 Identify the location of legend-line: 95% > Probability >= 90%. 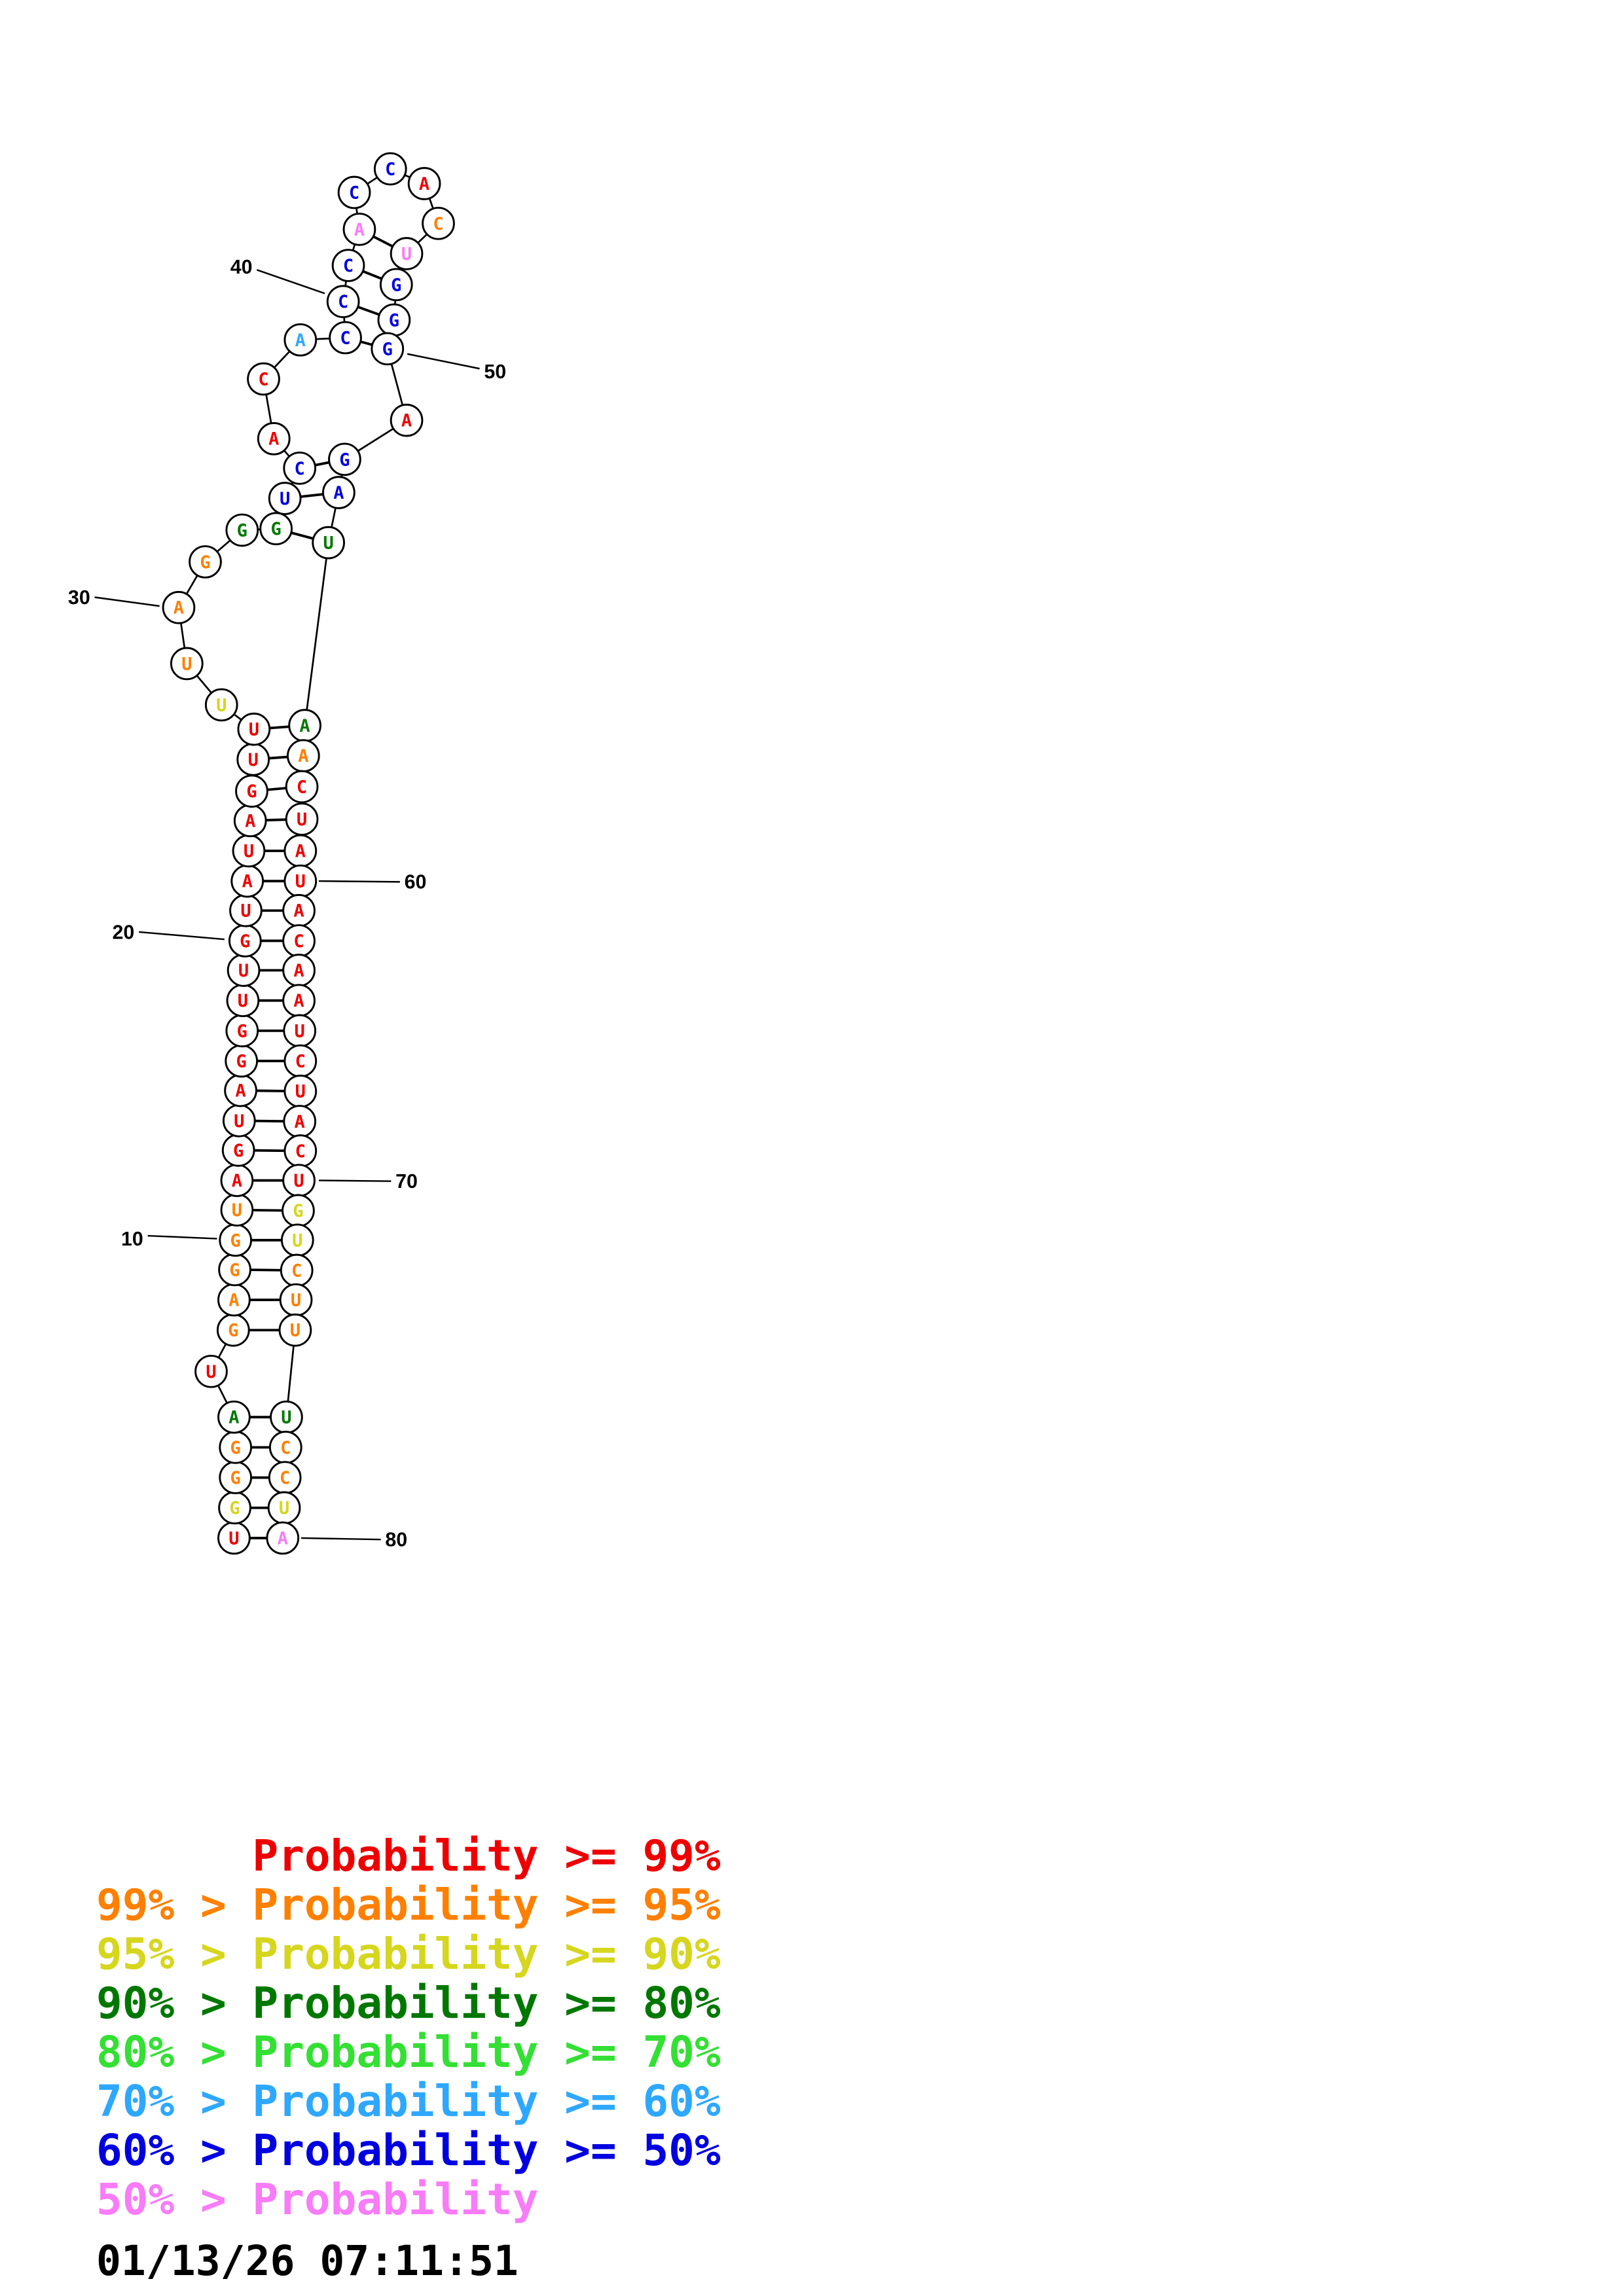
(408, 1954).